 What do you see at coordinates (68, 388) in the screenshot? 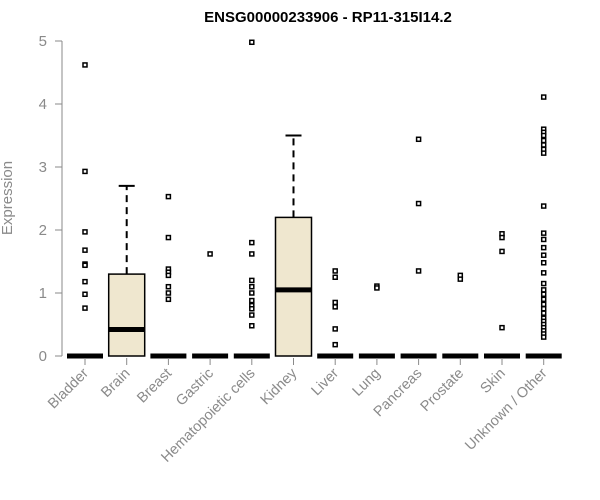
I see `x-tick-label: Bladder` at bounding box center [68, 388].